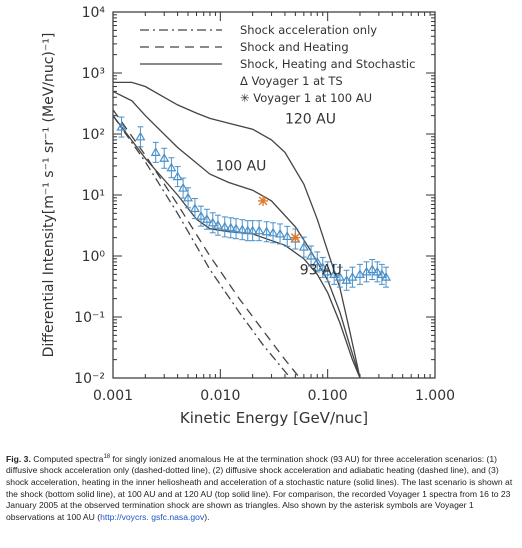  Describe the element at coordinates (89, 318) in the screenshot. I see `y-tick-label: 10⁻¹` at that location.